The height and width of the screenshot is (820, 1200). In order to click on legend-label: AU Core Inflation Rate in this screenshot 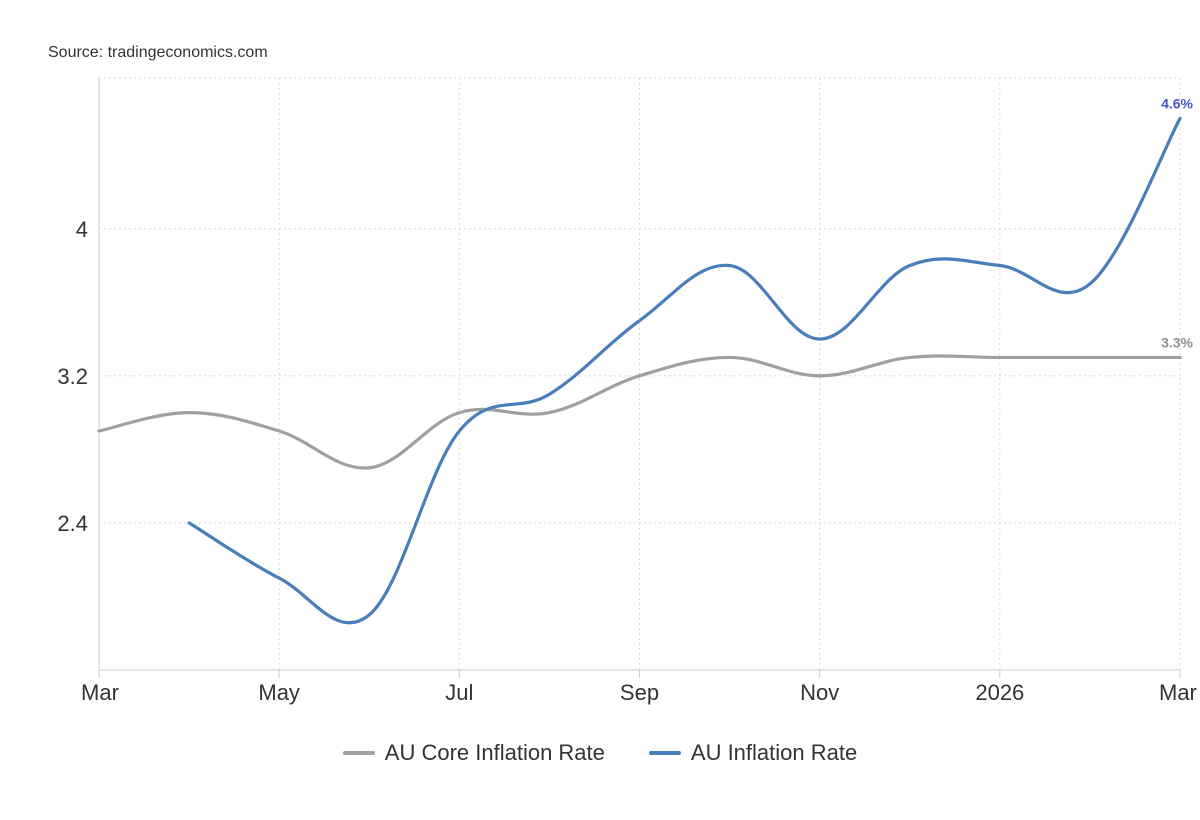, I will do `click(494, 752)`.